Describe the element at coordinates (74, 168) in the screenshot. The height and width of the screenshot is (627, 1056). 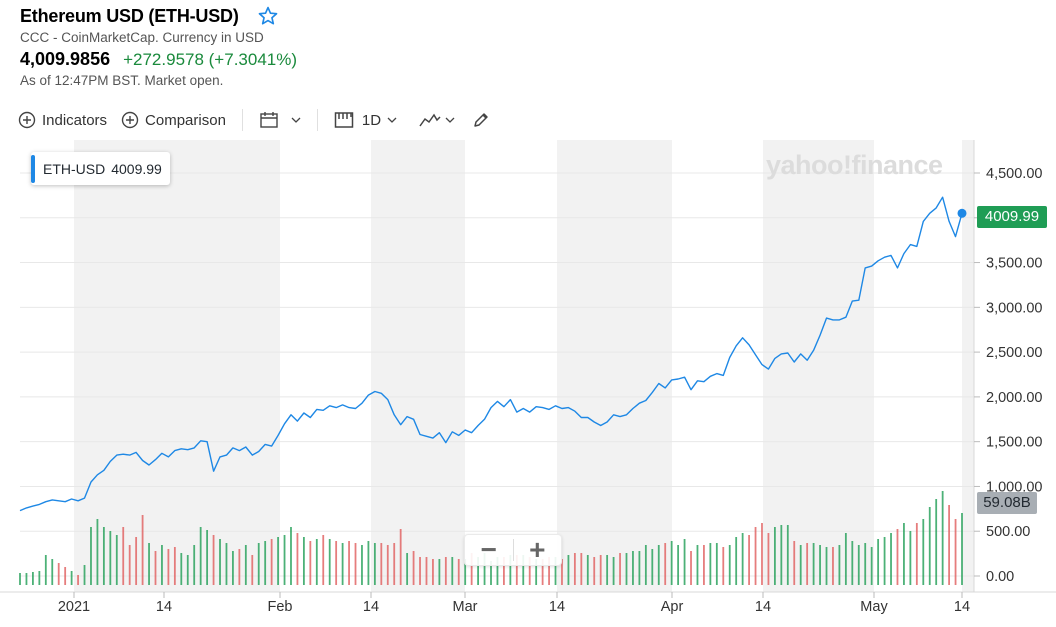
I see `legend-symbol: ETH-USD` at that location.